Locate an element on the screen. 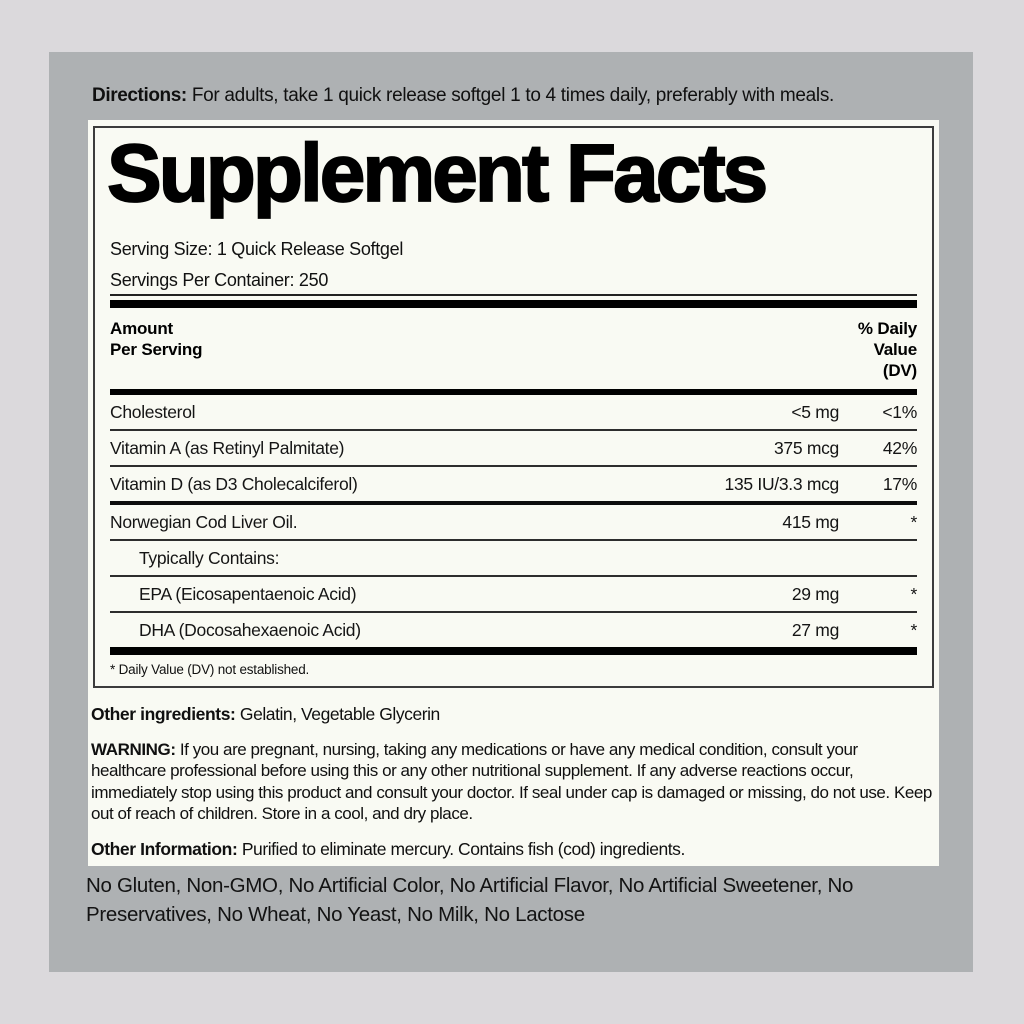 The width and height of the screenshot is (1024, 1024). supplement-facts-title: Supplement Facts is located at coordinates (437, 173).